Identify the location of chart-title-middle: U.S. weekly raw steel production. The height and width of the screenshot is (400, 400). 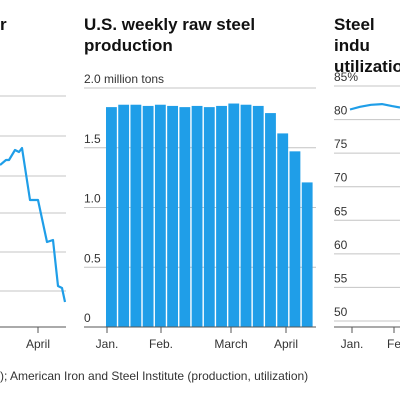
(199, 35).